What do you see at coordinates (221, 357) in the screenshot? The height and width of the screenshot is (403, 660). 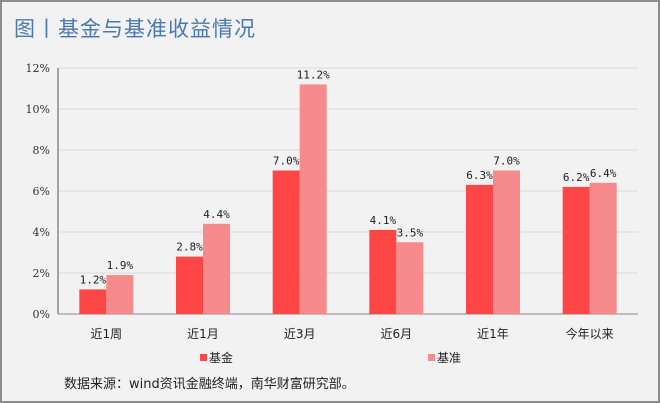 I see `legend-label: 基金` at bounding box center [221, 357].